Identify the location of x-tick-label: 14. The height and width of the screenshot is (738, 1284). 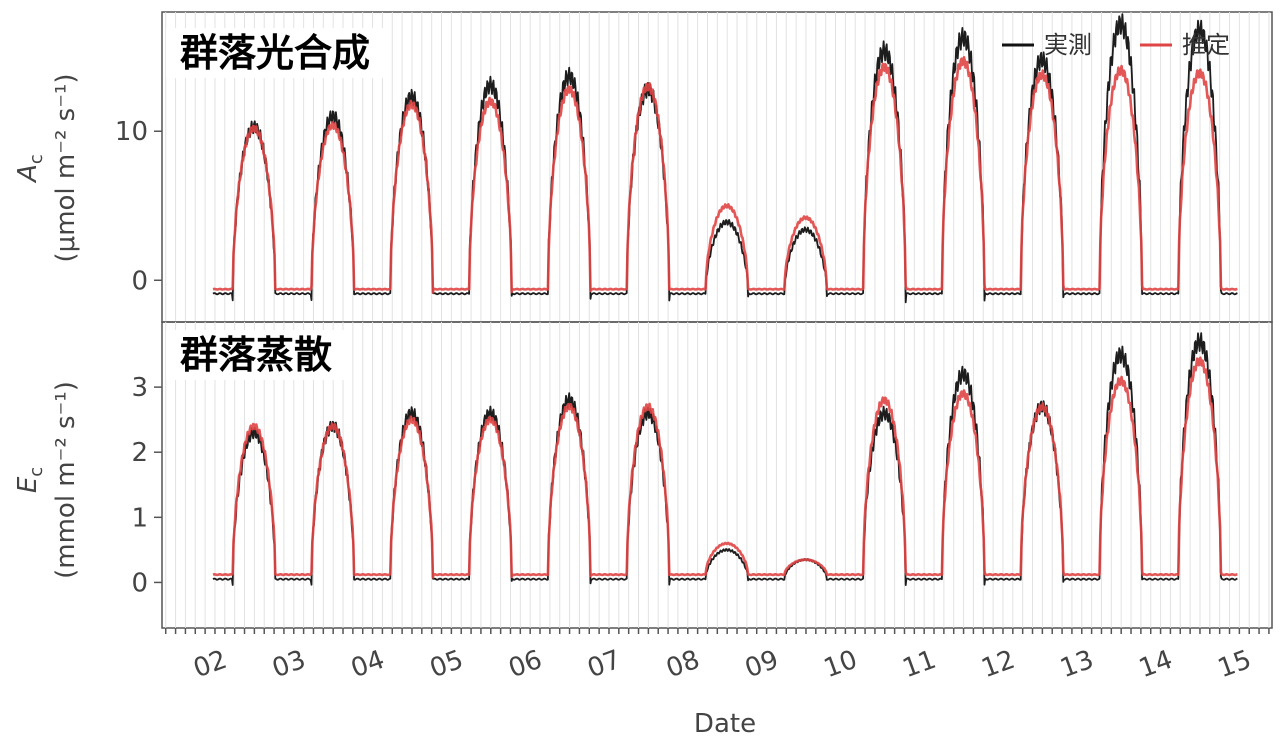
(1155, 665).